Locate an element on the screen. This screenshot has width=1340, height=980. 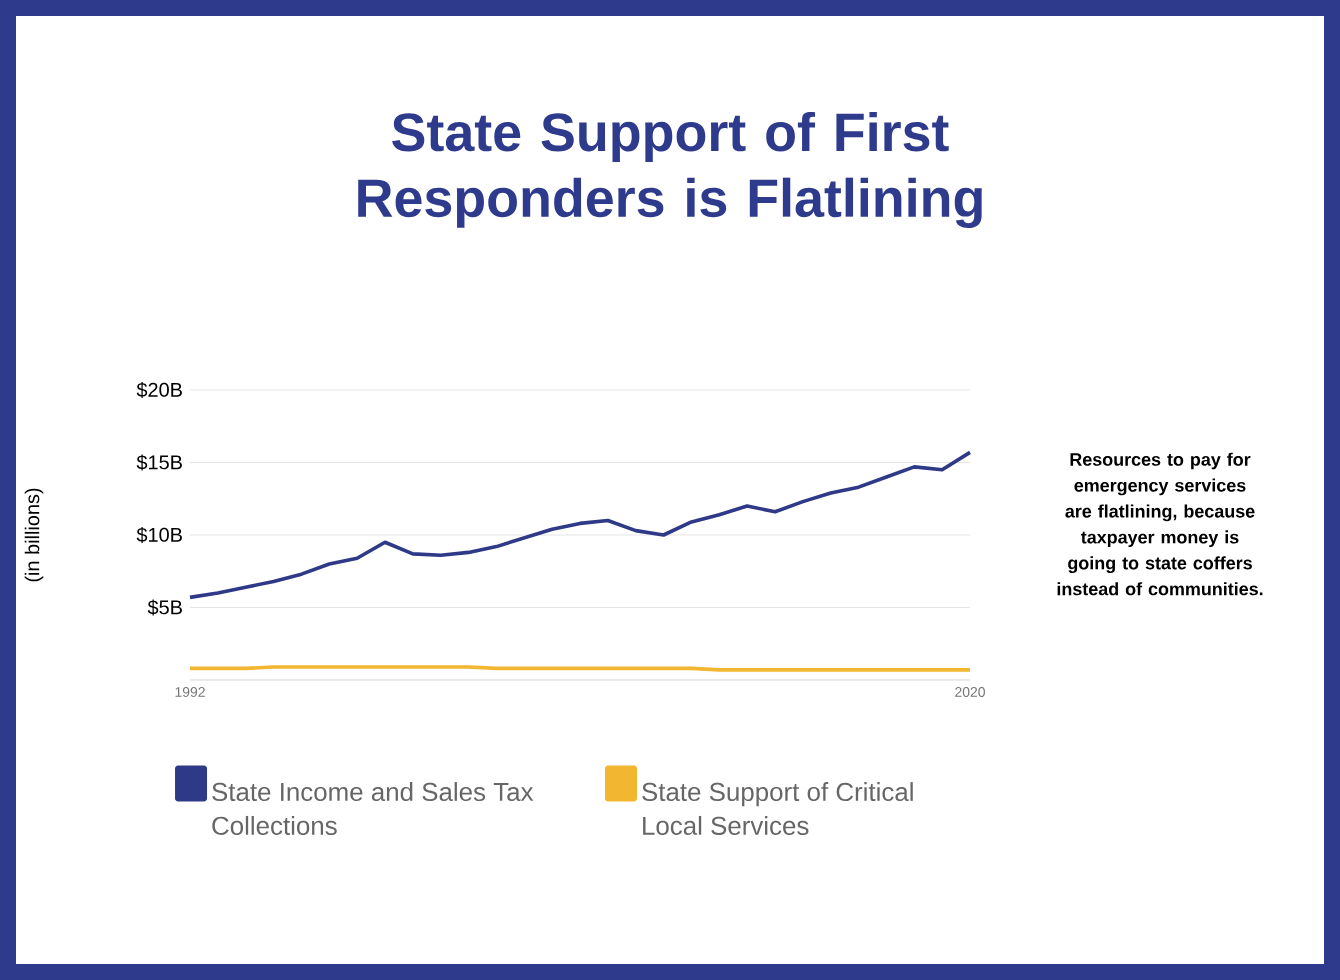
legend-label: State Support of Critical Local Services is located at coordinates (777, 808).